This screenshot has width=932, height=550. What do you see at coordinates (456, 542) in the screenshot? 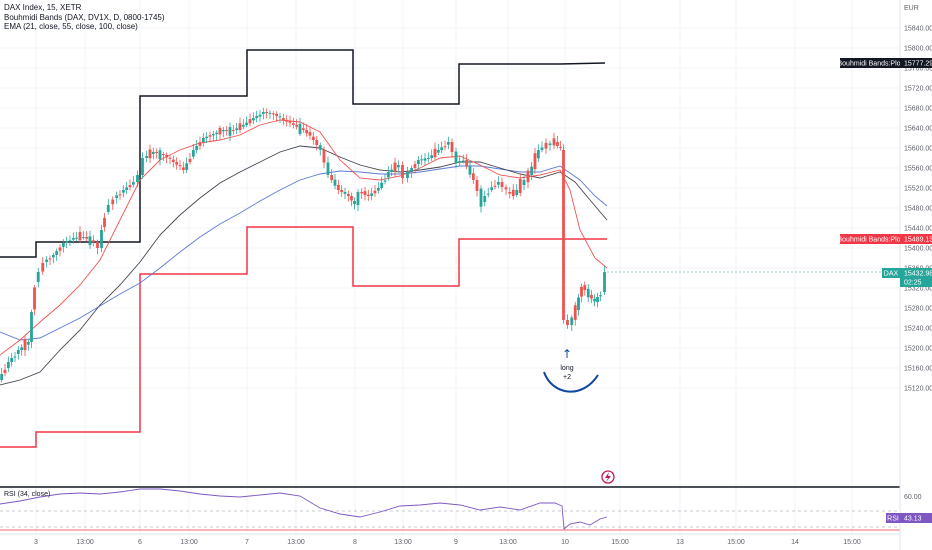
I see `time-tick: 9` at bounding box center [456, 542].